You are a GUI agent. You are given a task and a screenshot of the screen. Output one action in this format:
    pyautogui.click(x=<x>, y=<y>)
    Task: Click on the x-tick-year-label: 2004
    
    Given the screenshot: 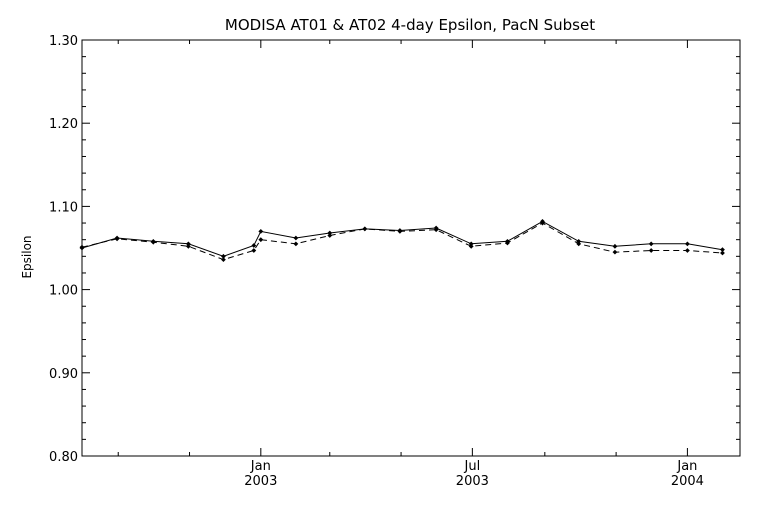 What is the action you would take?
    pyautogui.click(x=687, y=481)
    